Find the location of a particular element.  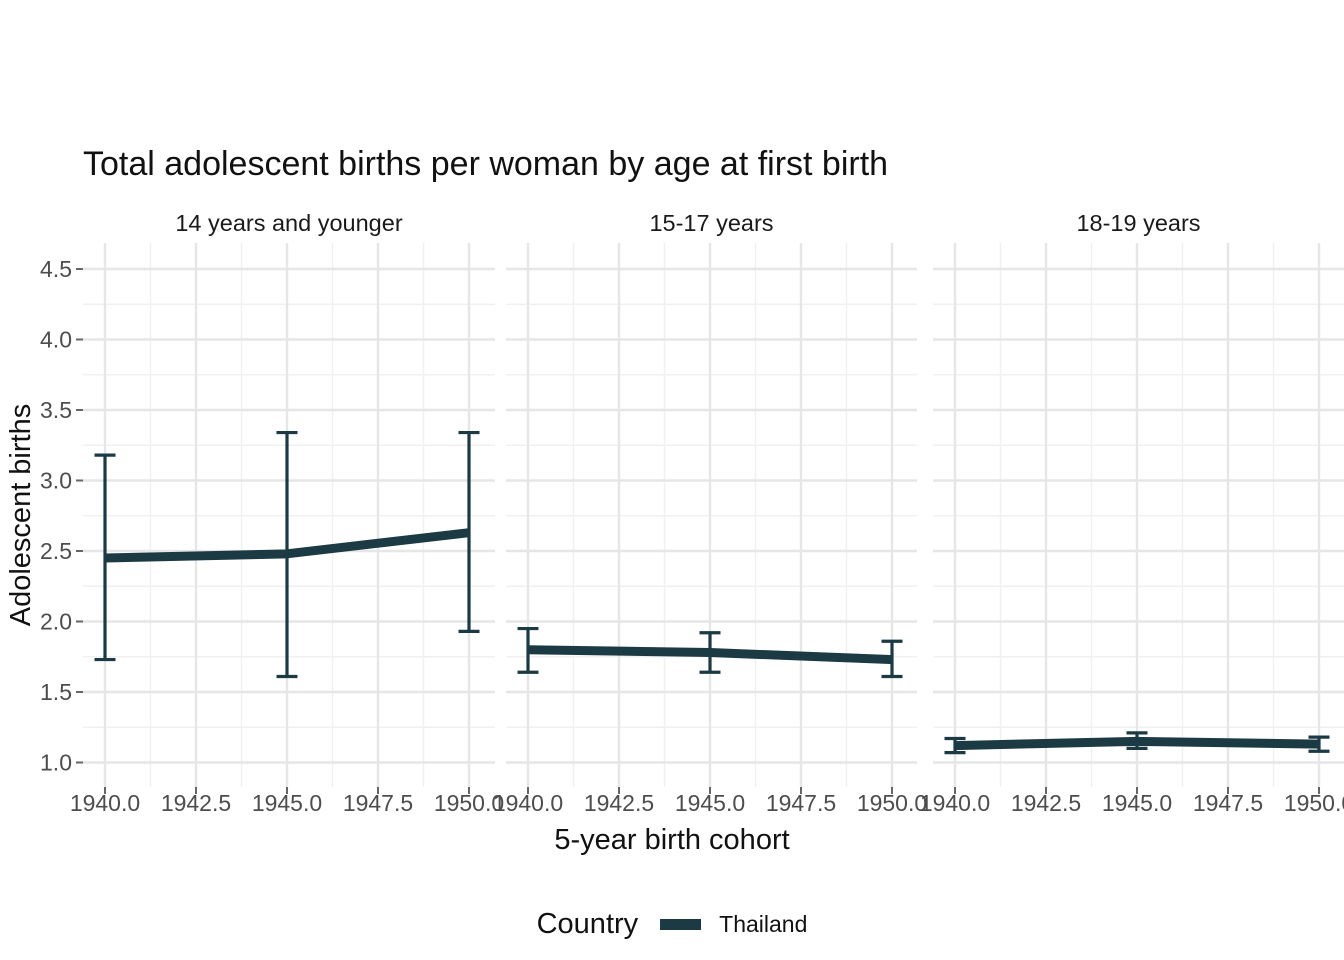

y-tick-label: 1.0 is located at coordinates (56, 763).